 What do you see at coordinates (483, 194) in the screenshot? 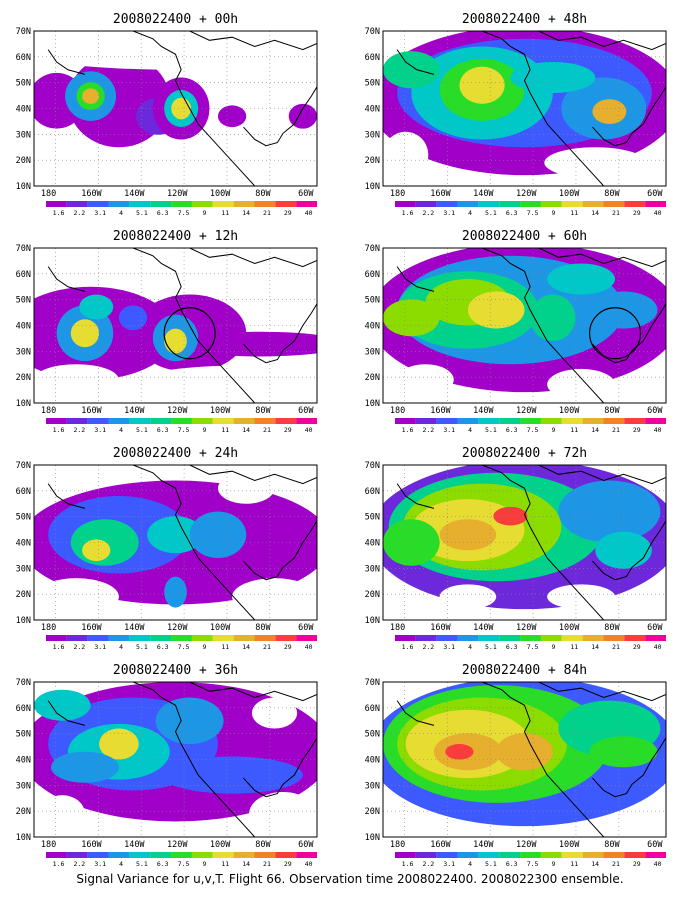
I see `x-tick-label: 140W` at bounding box center [483, 194].